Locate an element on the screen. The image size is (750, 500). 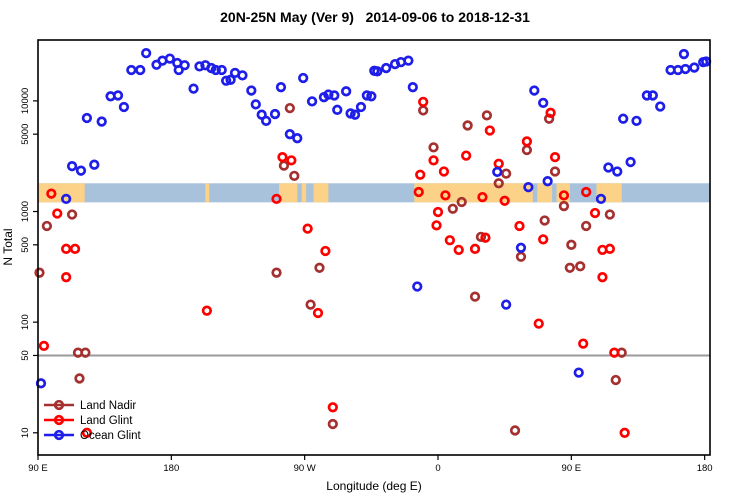
legend-label: Land Nadir is located at coordinates (108, 406).